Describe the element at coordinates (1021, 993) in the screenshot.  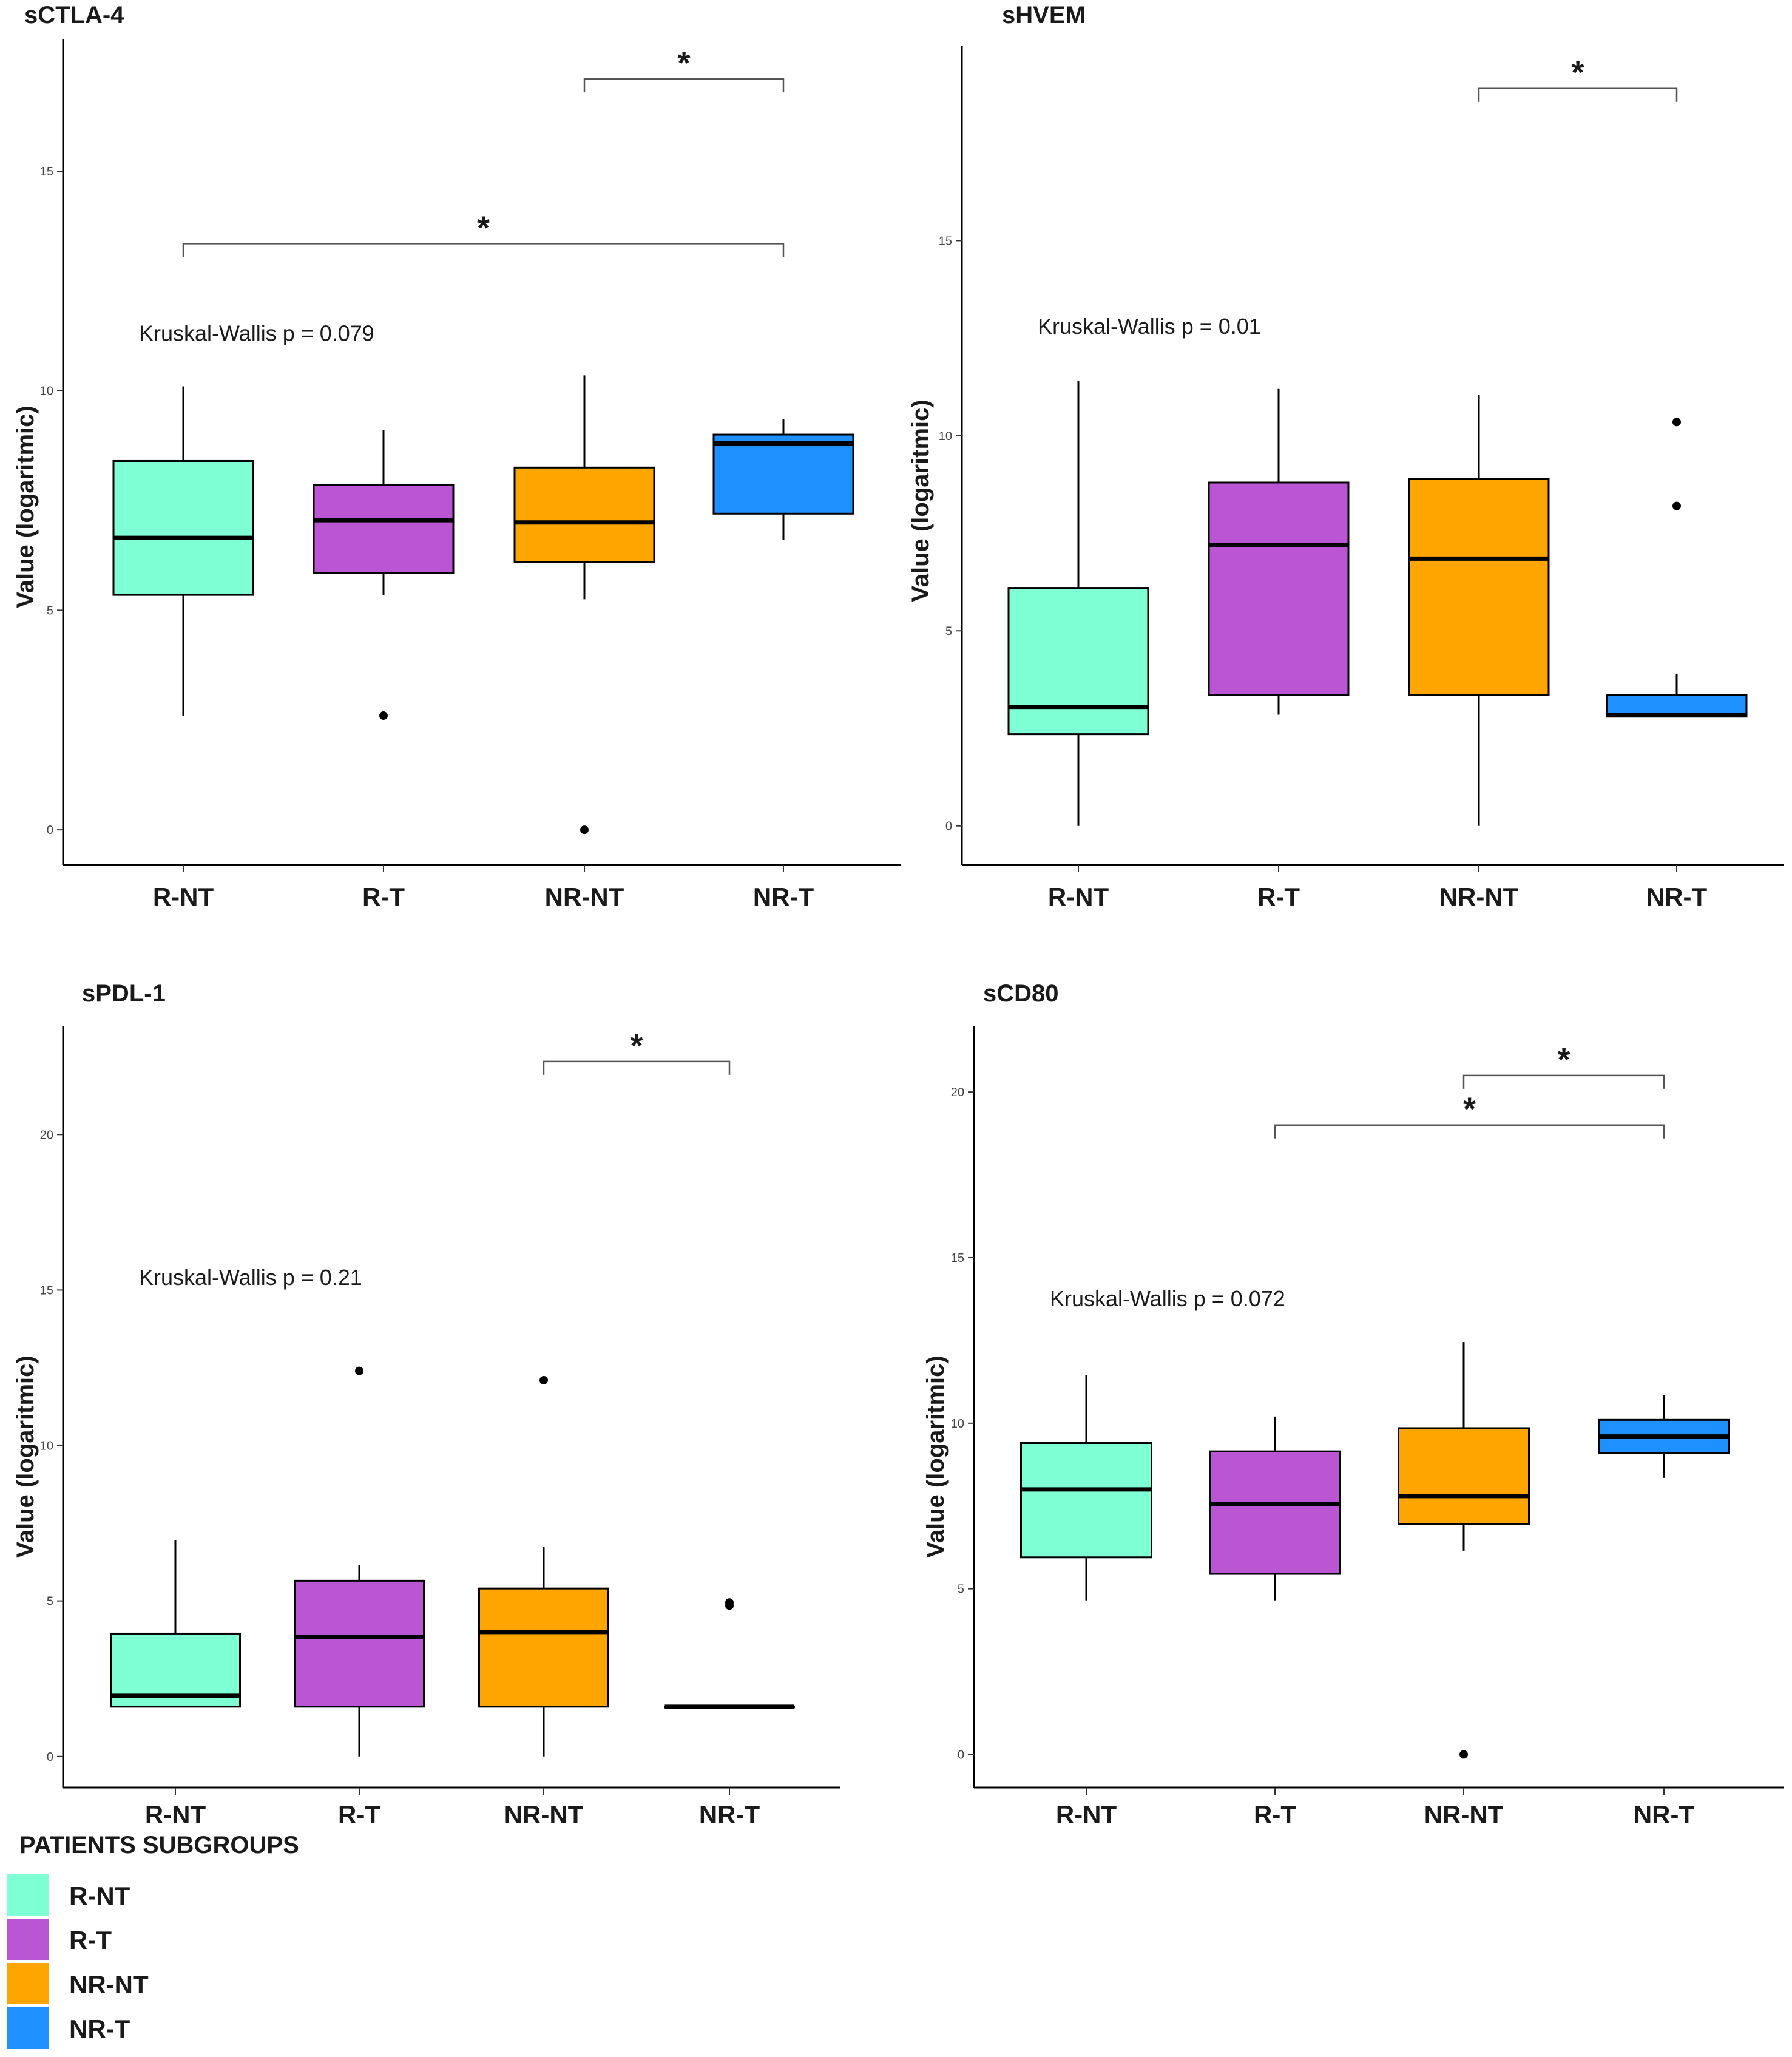
I see `chart-title: sCD80` at that location.